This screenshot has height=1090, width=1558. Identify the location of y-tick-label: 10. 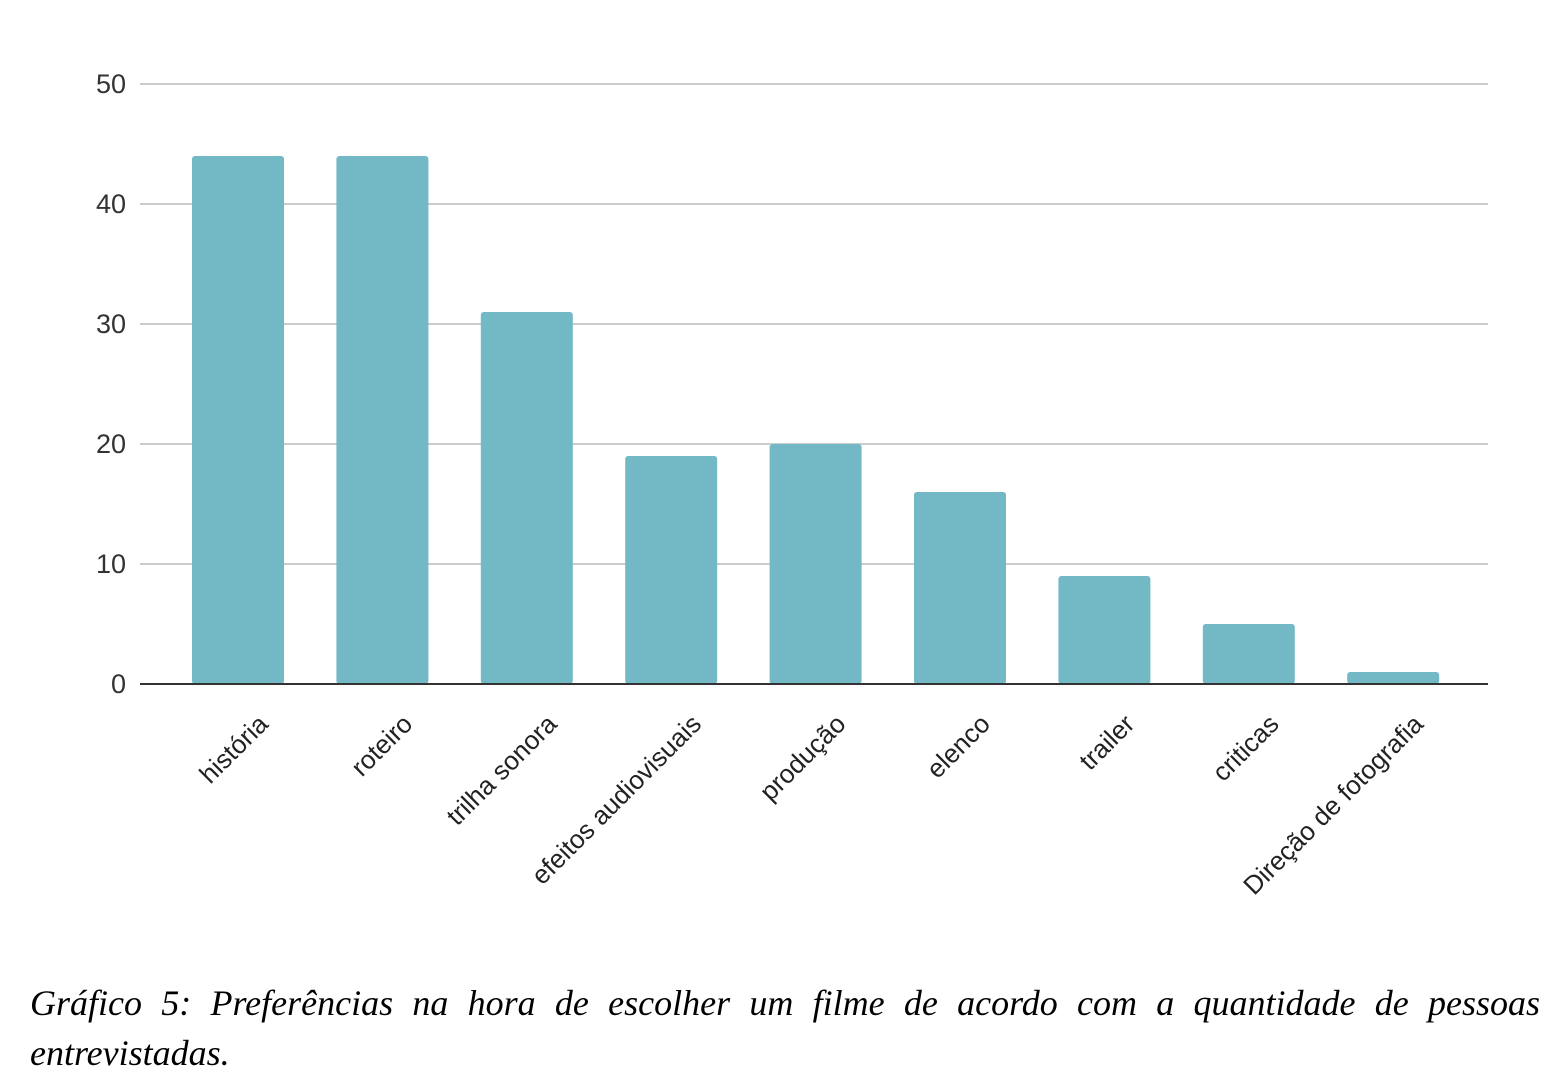
(111, 564).